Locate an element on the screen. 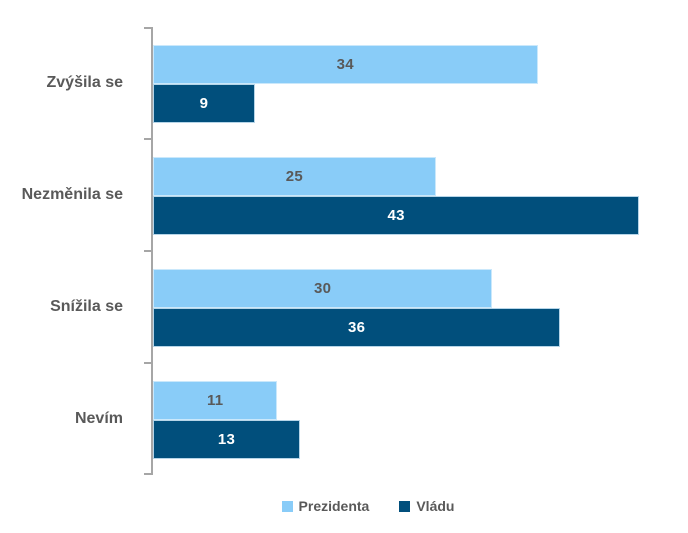  bar-value-label: 36 is located at coordinates (356, 327).